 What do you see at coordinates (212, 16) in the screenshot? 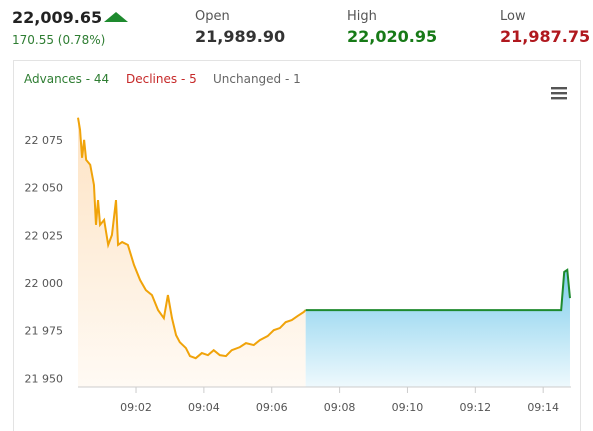
I see `open-label: Open` at bounding box center [212, 16].